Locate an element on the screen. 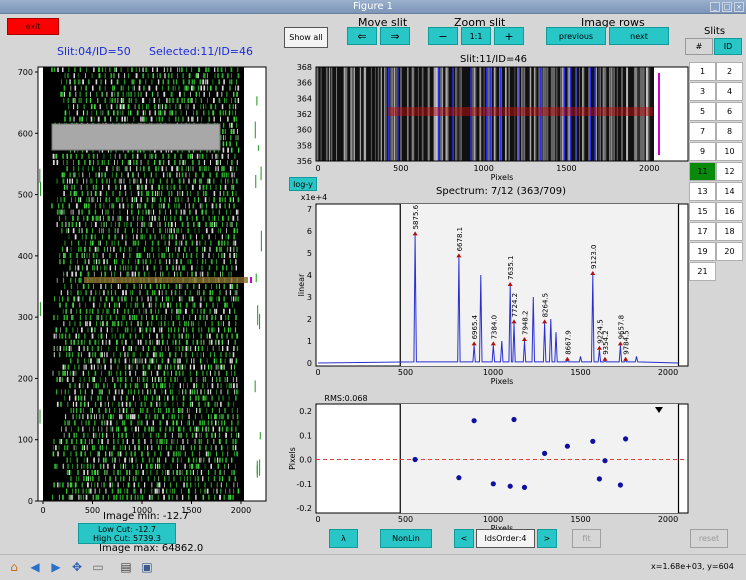 This screenshot has height=580, width=746. zoom-out-button: − is located at coordinates (443, 36).